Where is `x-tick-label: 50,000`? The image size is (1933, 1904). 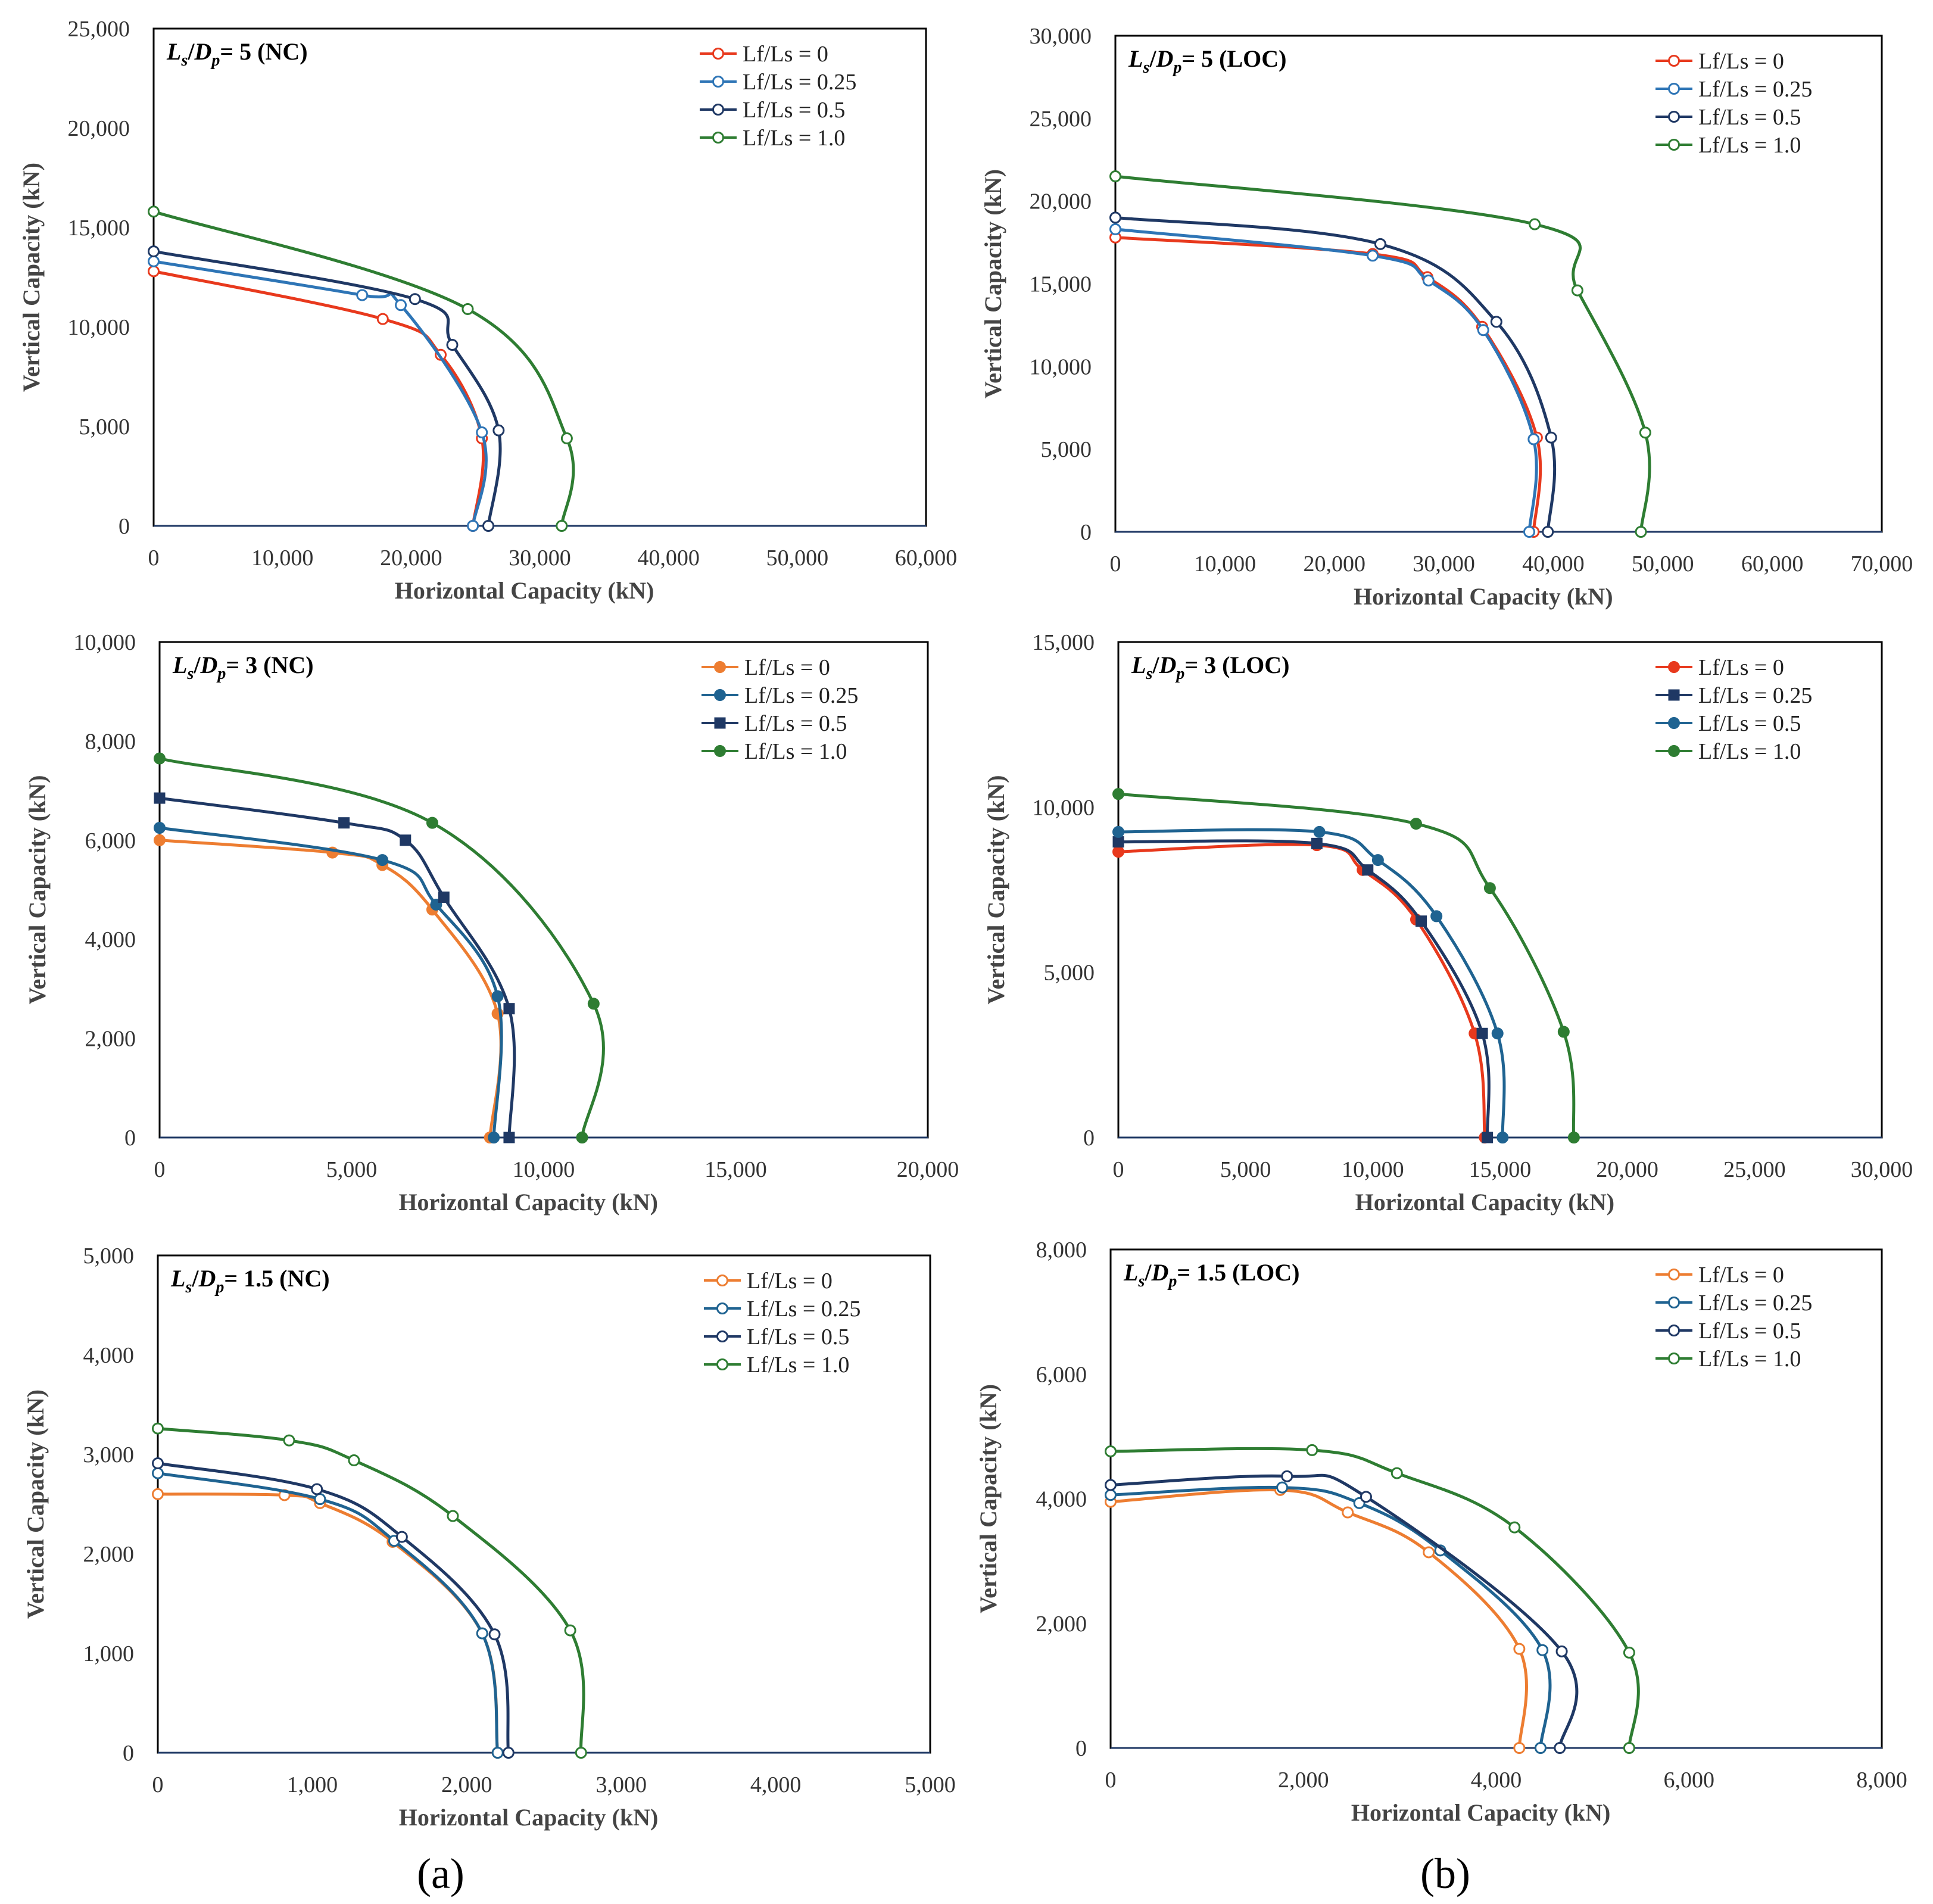 x-tick-label: 50,000 is located at coordinates (797, 558).